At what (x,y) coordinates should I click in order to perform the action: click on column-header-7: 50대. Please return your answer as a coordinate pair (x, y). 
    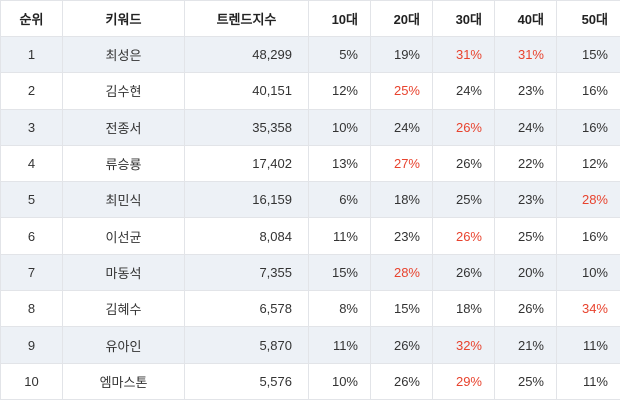
    Looking at the image, I should click on (588, 18).